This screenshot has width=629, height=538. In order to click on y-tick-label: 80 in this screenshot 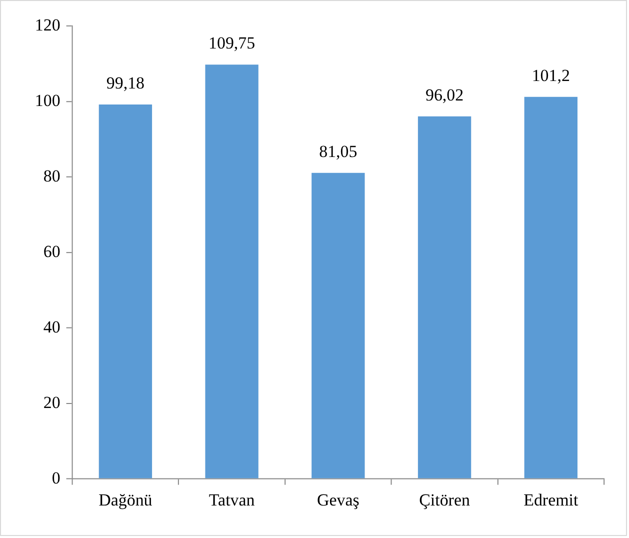, I will do `click(51, 176)`.